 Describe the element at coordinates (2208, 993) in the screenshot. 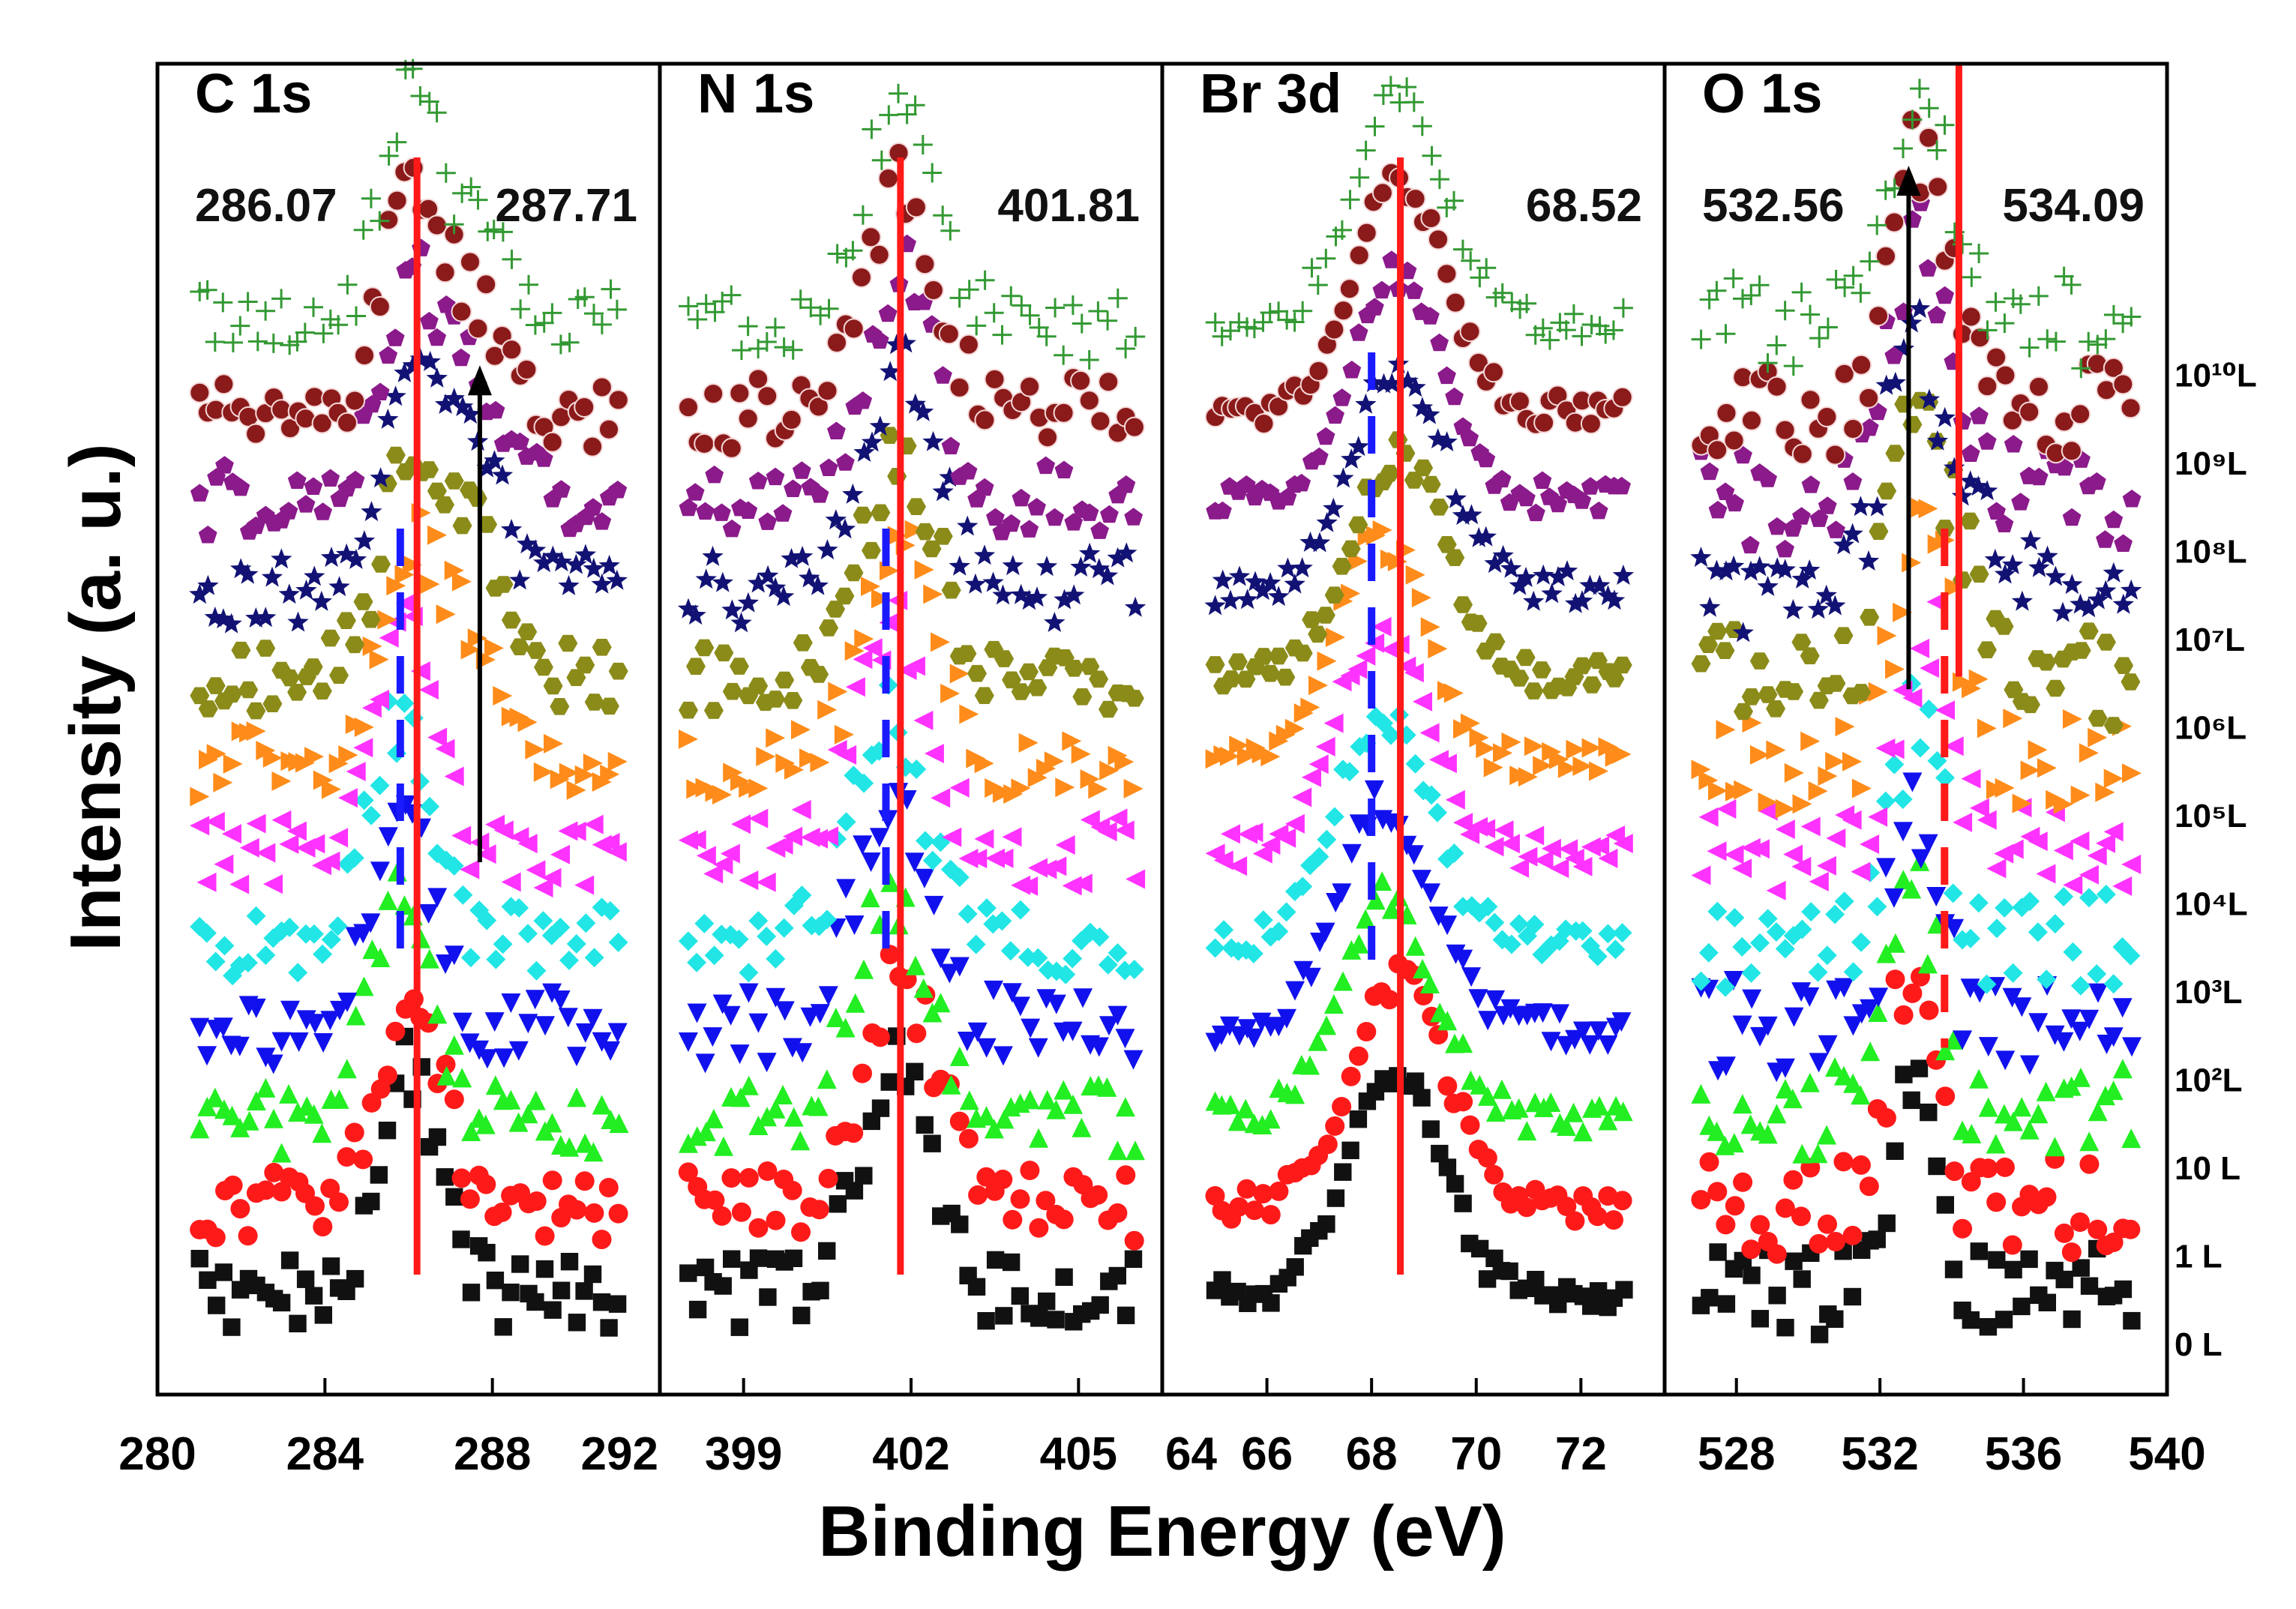

I see `dose-label: 10³L` at that location.